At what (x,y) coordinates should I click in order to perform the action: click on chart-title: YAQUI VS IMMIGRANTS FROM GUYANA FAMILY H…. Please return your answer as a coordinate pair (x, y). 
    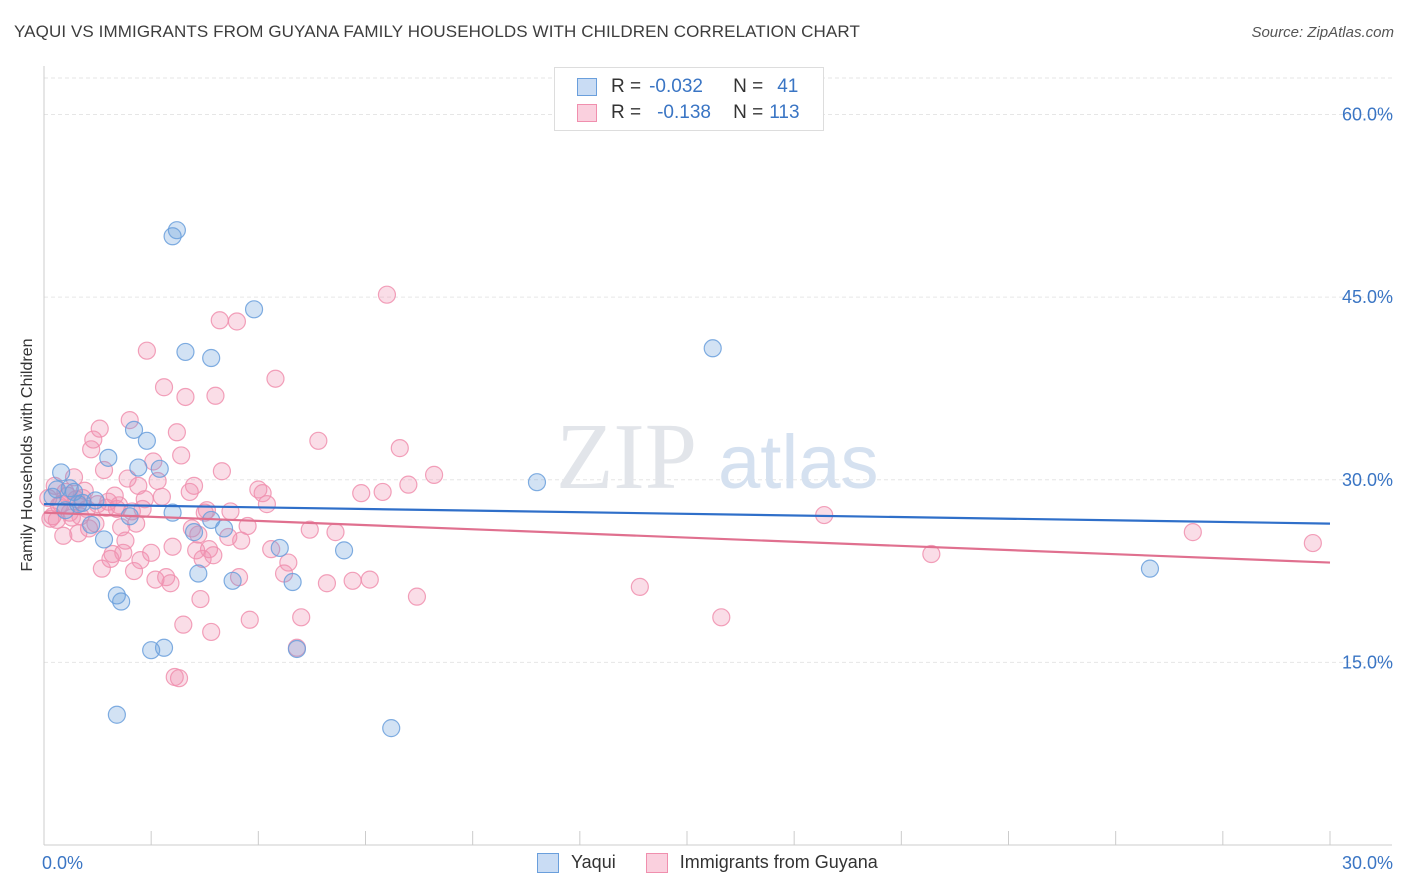
    Looking at the image, I should click on (437, 31).